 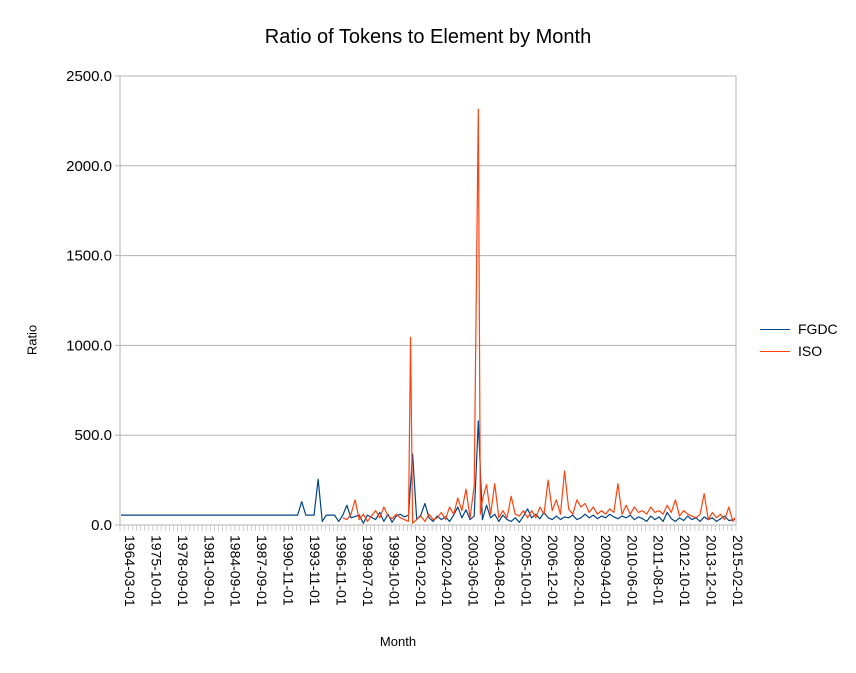 I want to click on legend-swatch-fgdc, so click(x=775, y=329).